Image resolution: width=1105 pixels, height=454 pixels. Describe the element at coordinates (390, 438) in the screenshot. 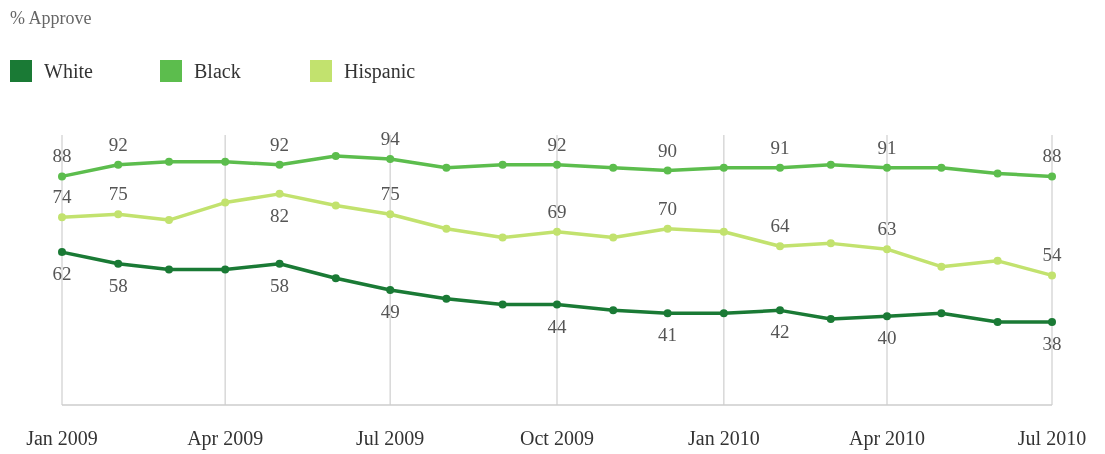

I see `x-tick-label: Jul 2009` at that location.